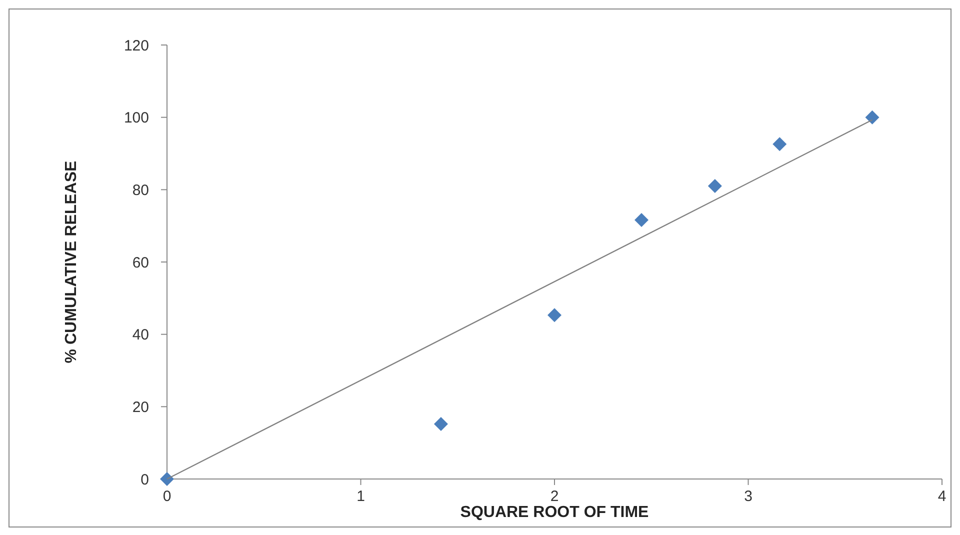 This screenshot has height=535, width=960. I want to click on y-tick-label: 60, so click(140, 263).